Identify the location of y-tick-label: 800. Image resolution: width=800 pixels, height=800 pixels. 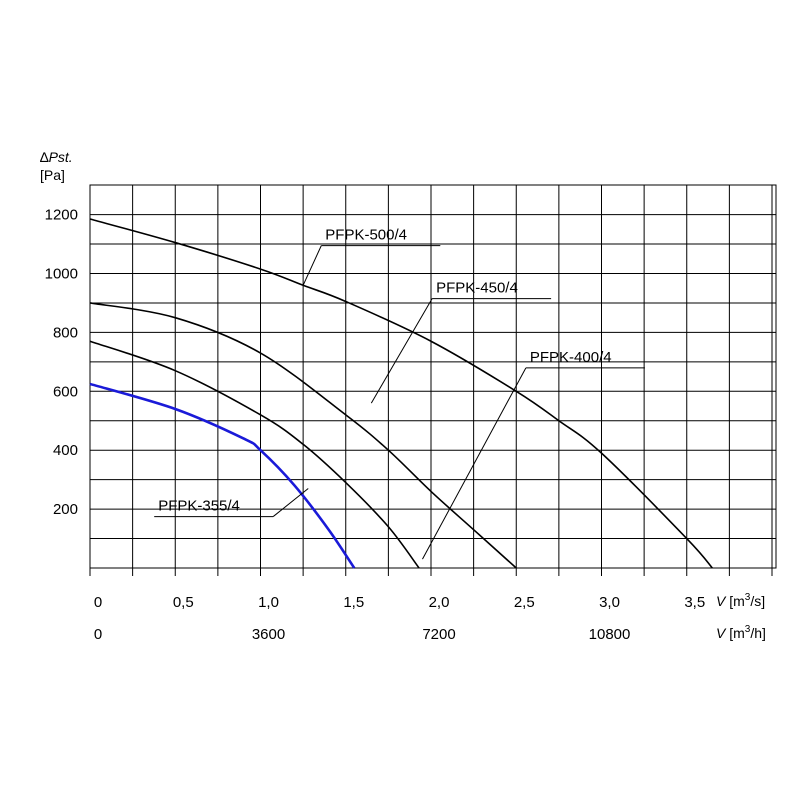
(65, 332).